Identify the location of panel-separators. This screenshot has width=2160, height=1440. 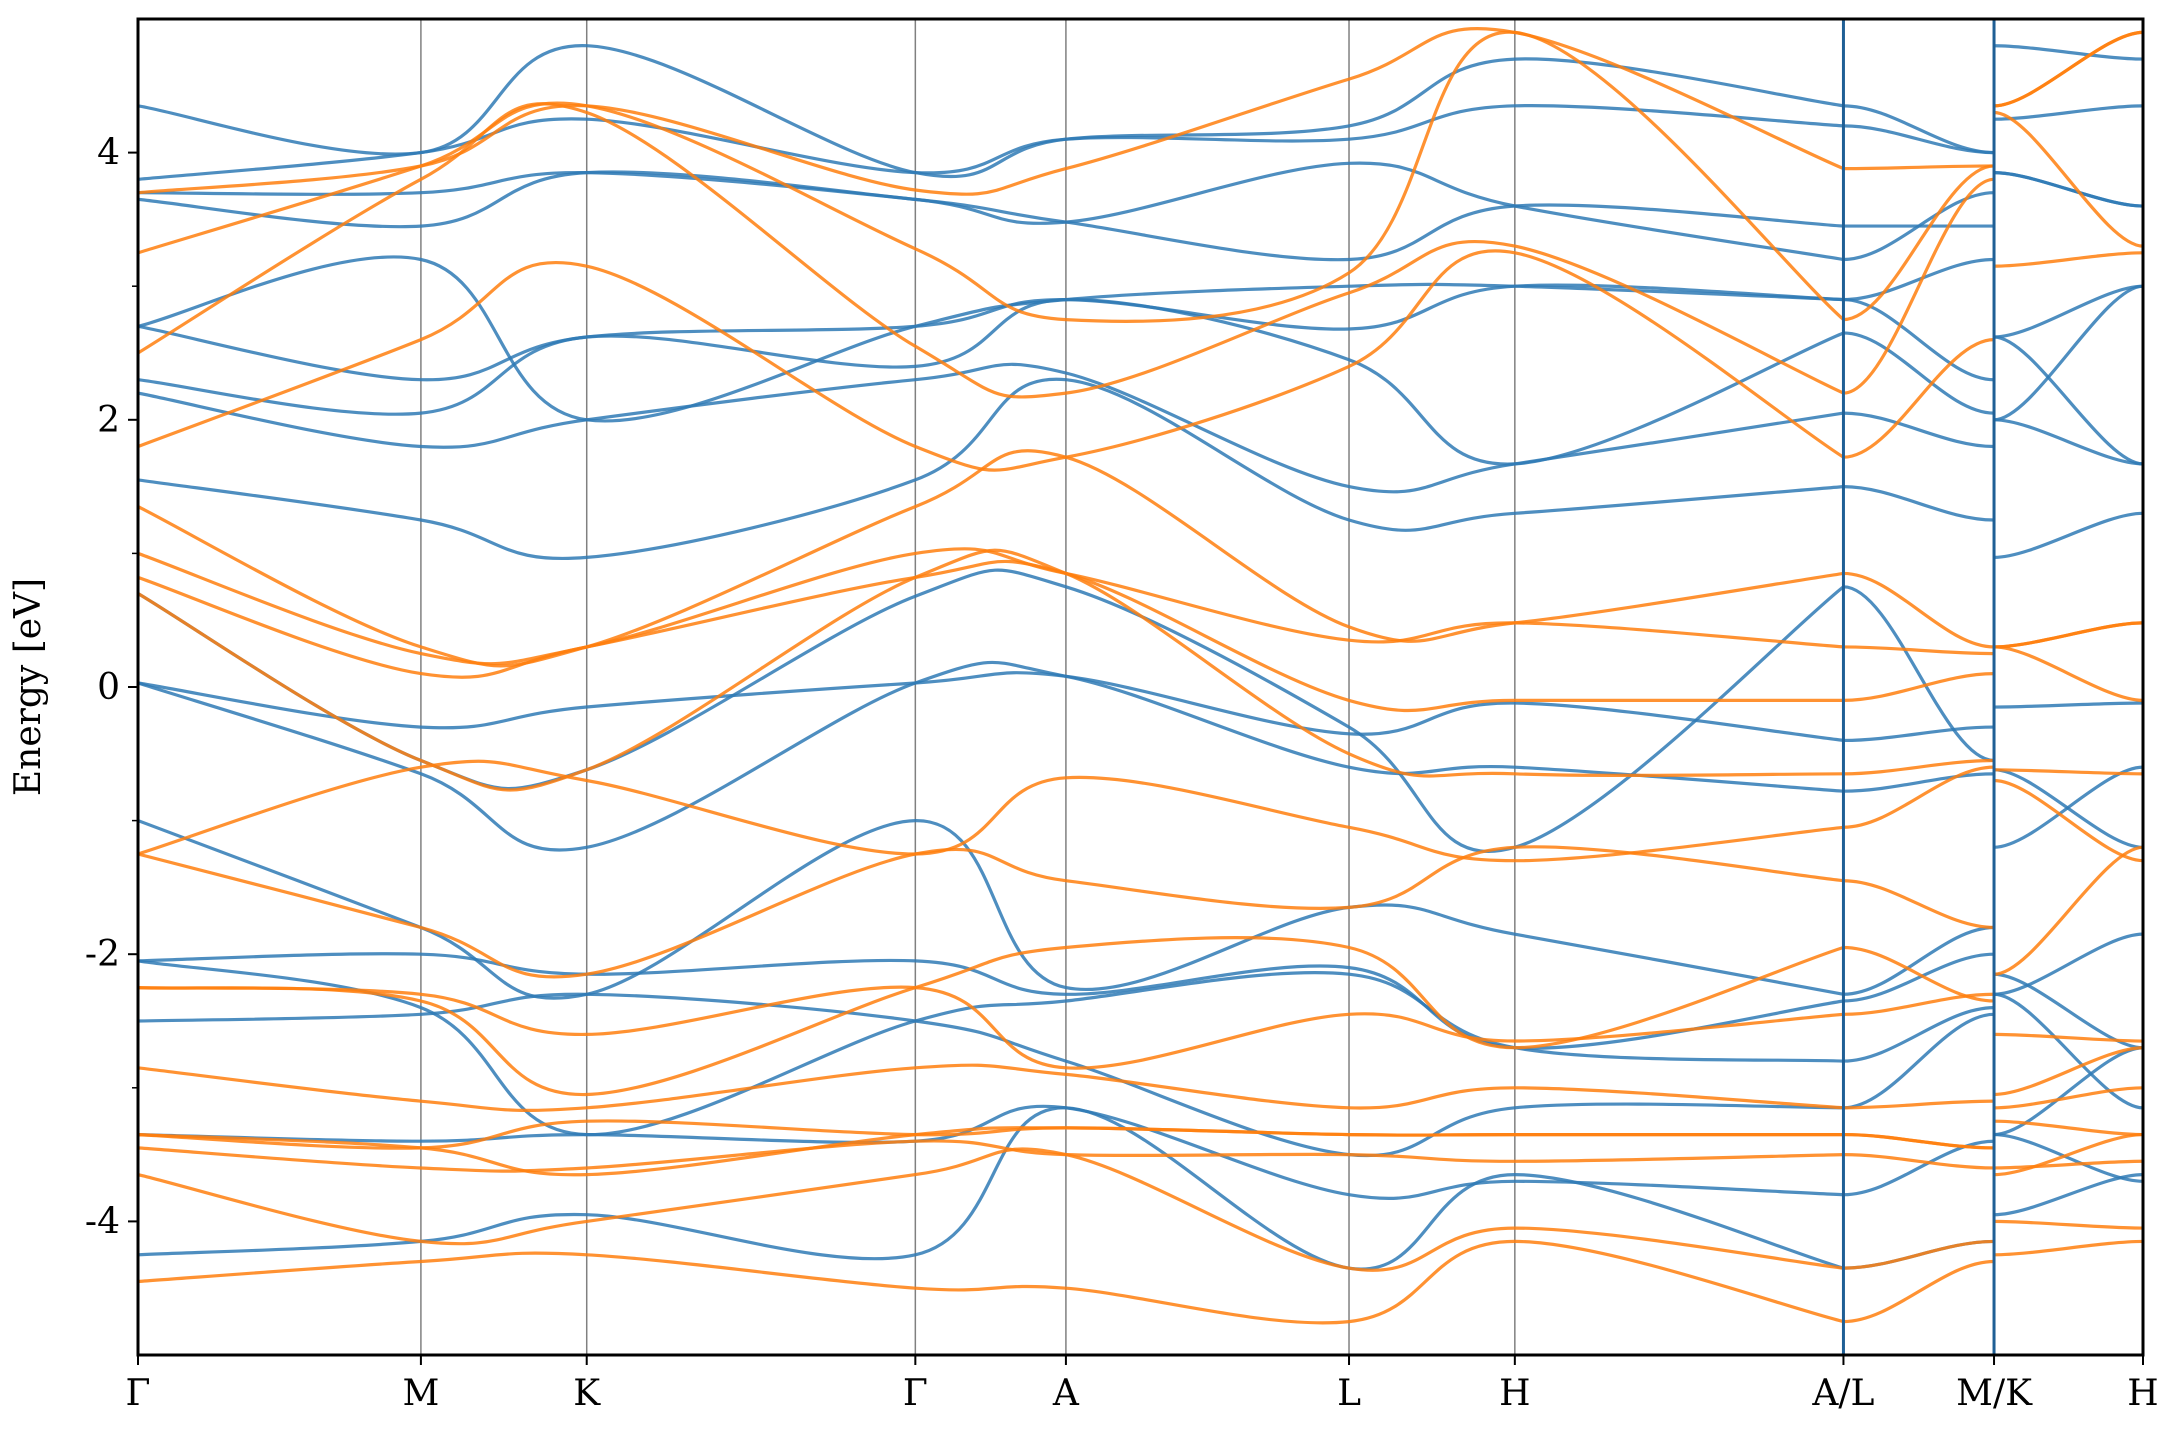
(1918, 687).